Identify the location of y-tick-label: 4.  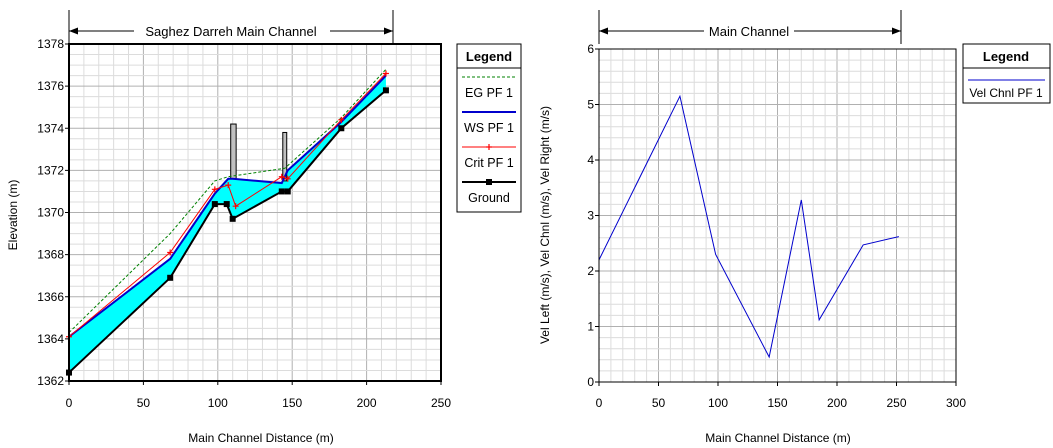
(590, 160).